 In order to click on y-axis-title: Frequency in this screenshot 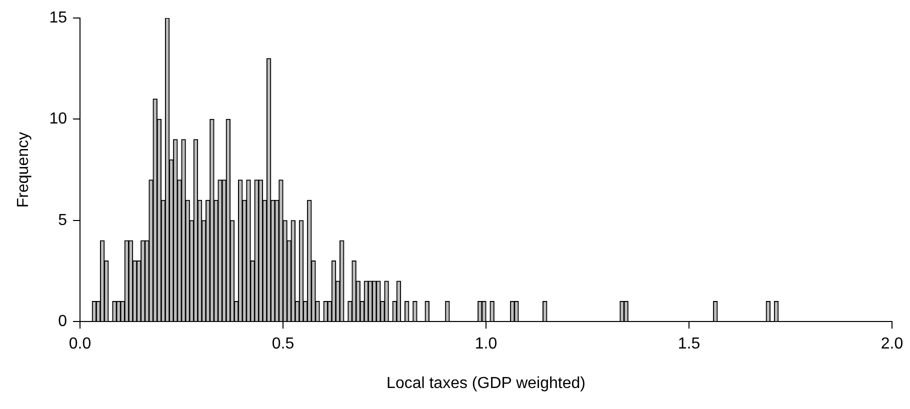, I will do `click(23, 170)`.